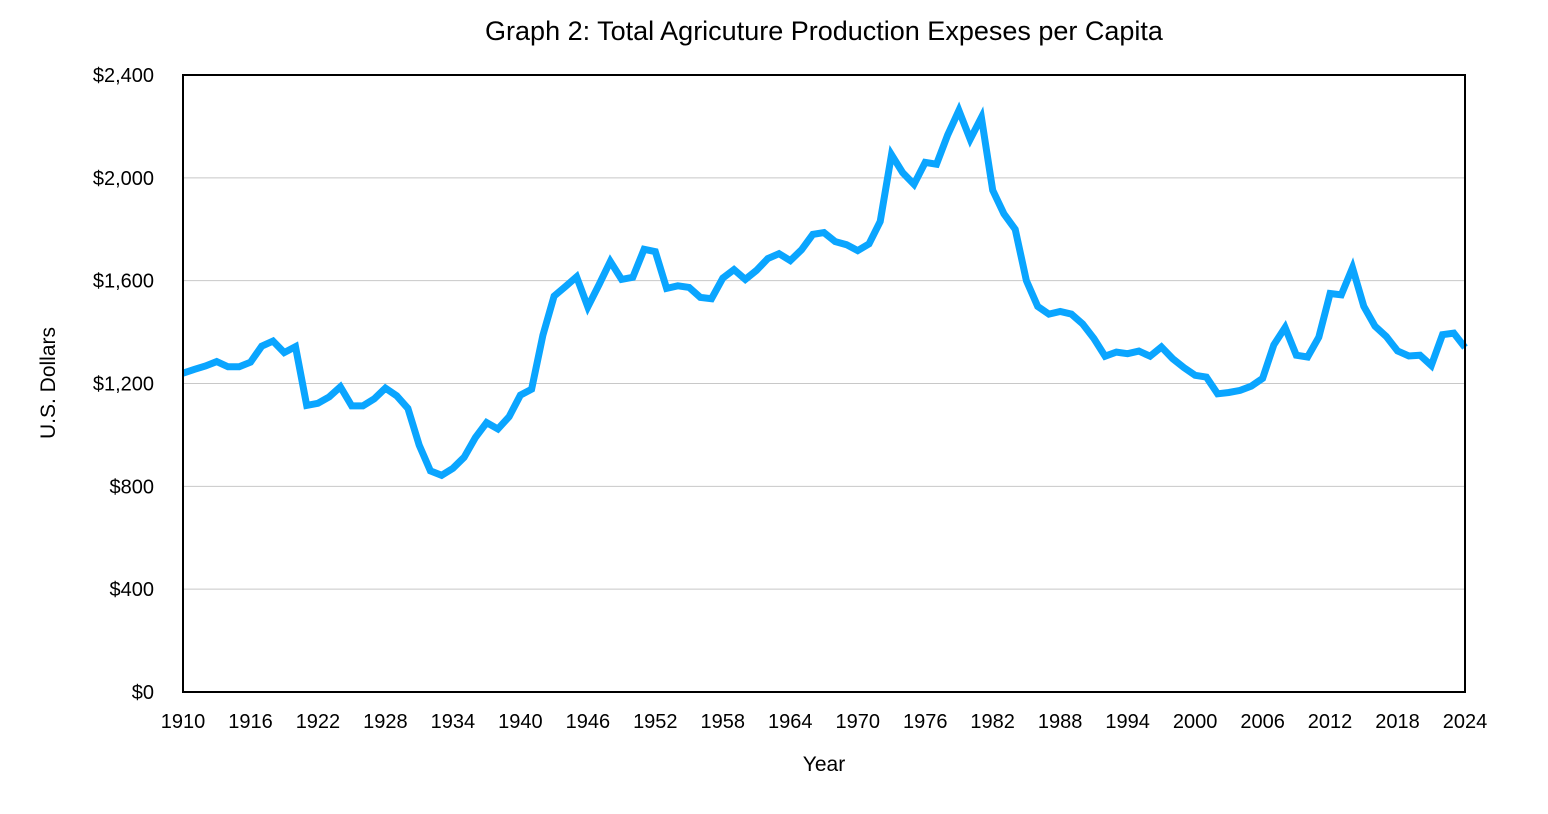 The width and height of the screenshot is (1548, 814). I want to click on x-tick-label: 2012, so click(1330, 722).